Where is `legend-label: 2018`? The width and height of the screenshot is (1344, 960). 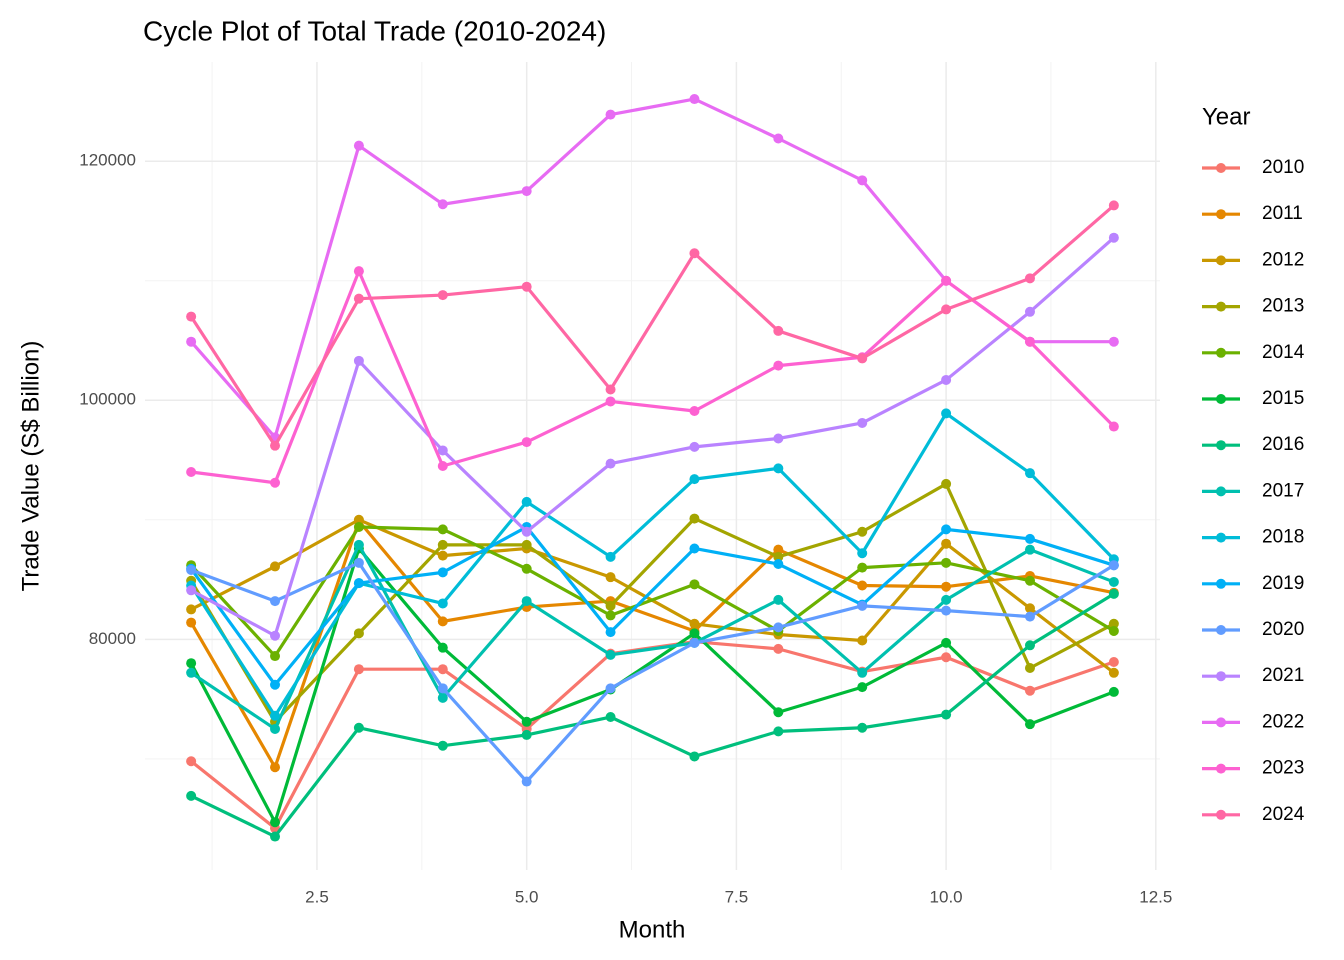 legend-label: 2018 is located at coordinates (1283, 537).